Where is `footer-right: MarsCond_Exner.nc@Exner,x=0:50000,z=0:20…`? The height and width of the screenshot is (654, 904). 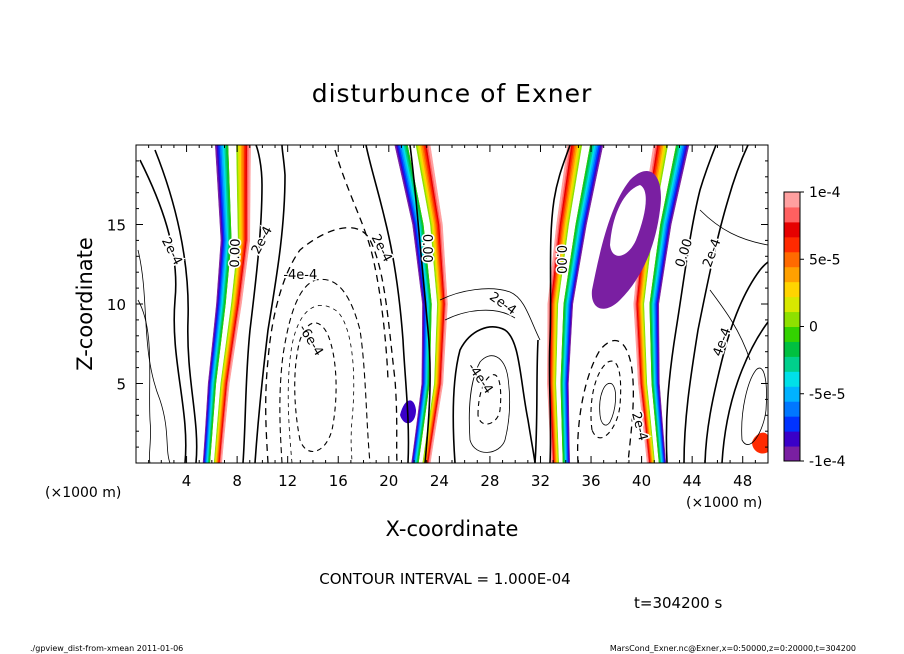
footer-right: MarsCond_Exner.nc@Exner,x=0:50000,z=0:20… is located at coordinates (733, 648).